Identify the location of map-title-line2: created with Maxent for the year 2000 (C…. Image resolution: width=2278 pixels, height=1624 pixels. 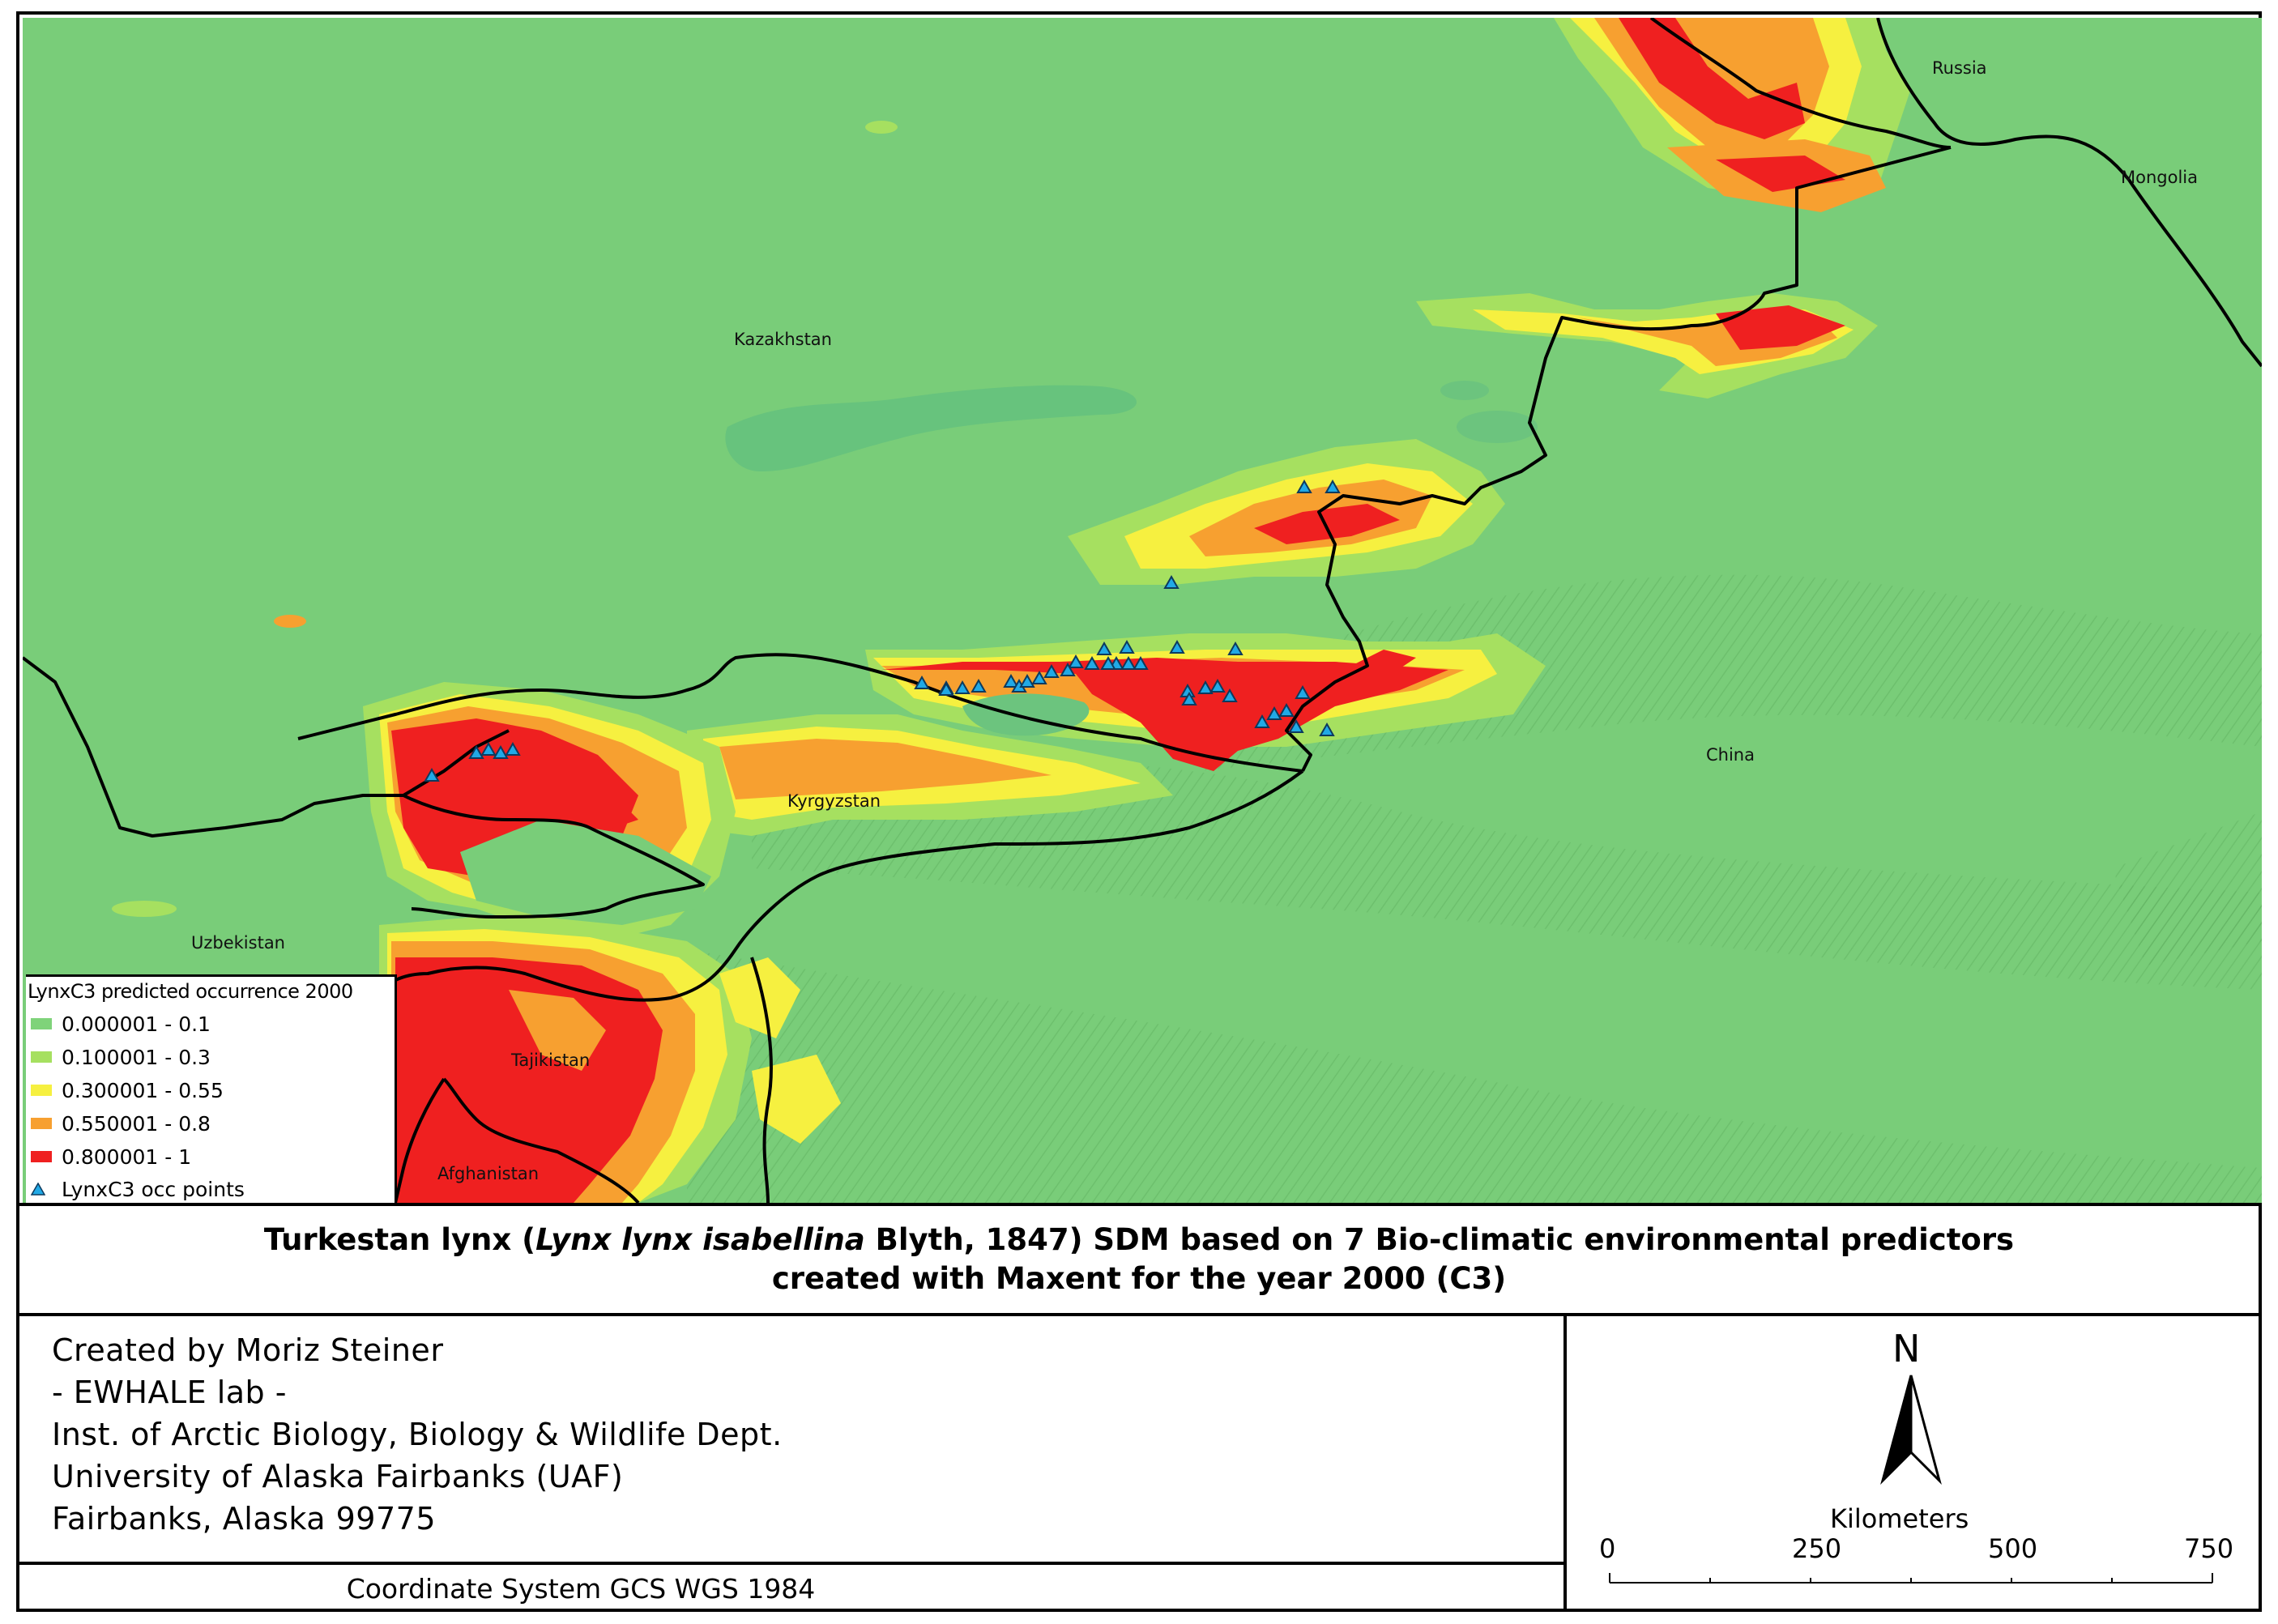
(1139, 1278).